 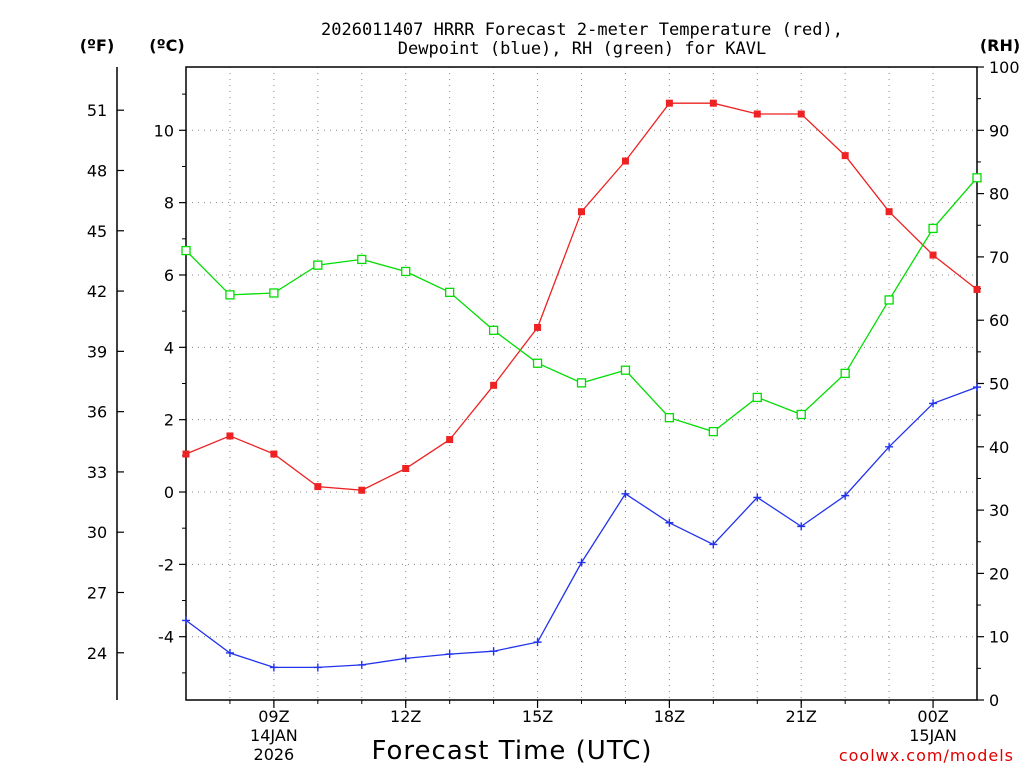 I want to click on celsius-tick-label: 2, so click(x=169, y=420).